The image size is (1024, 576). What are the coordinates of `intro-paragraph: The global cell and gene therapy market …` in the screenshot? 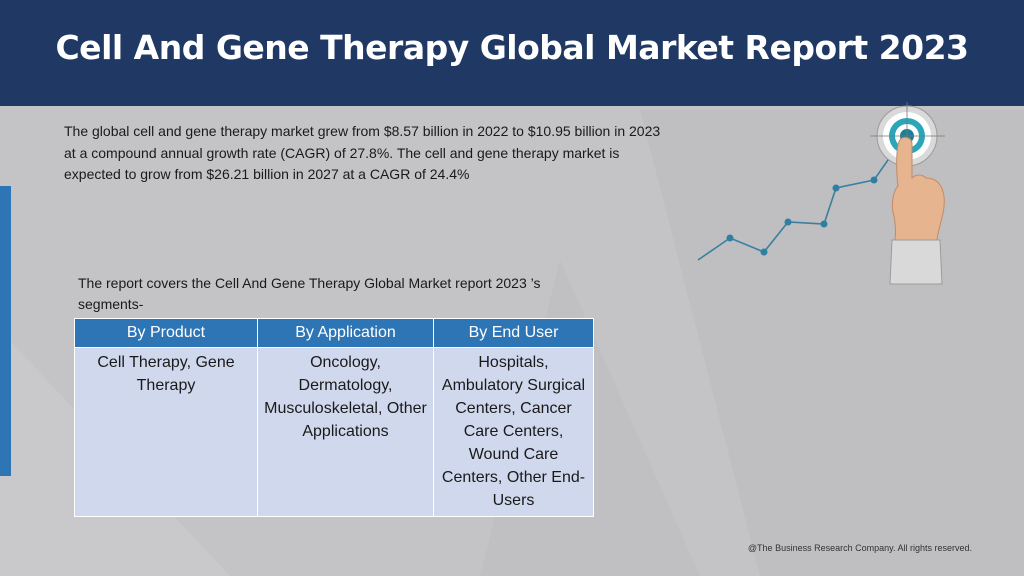 It's located at (362, 152).